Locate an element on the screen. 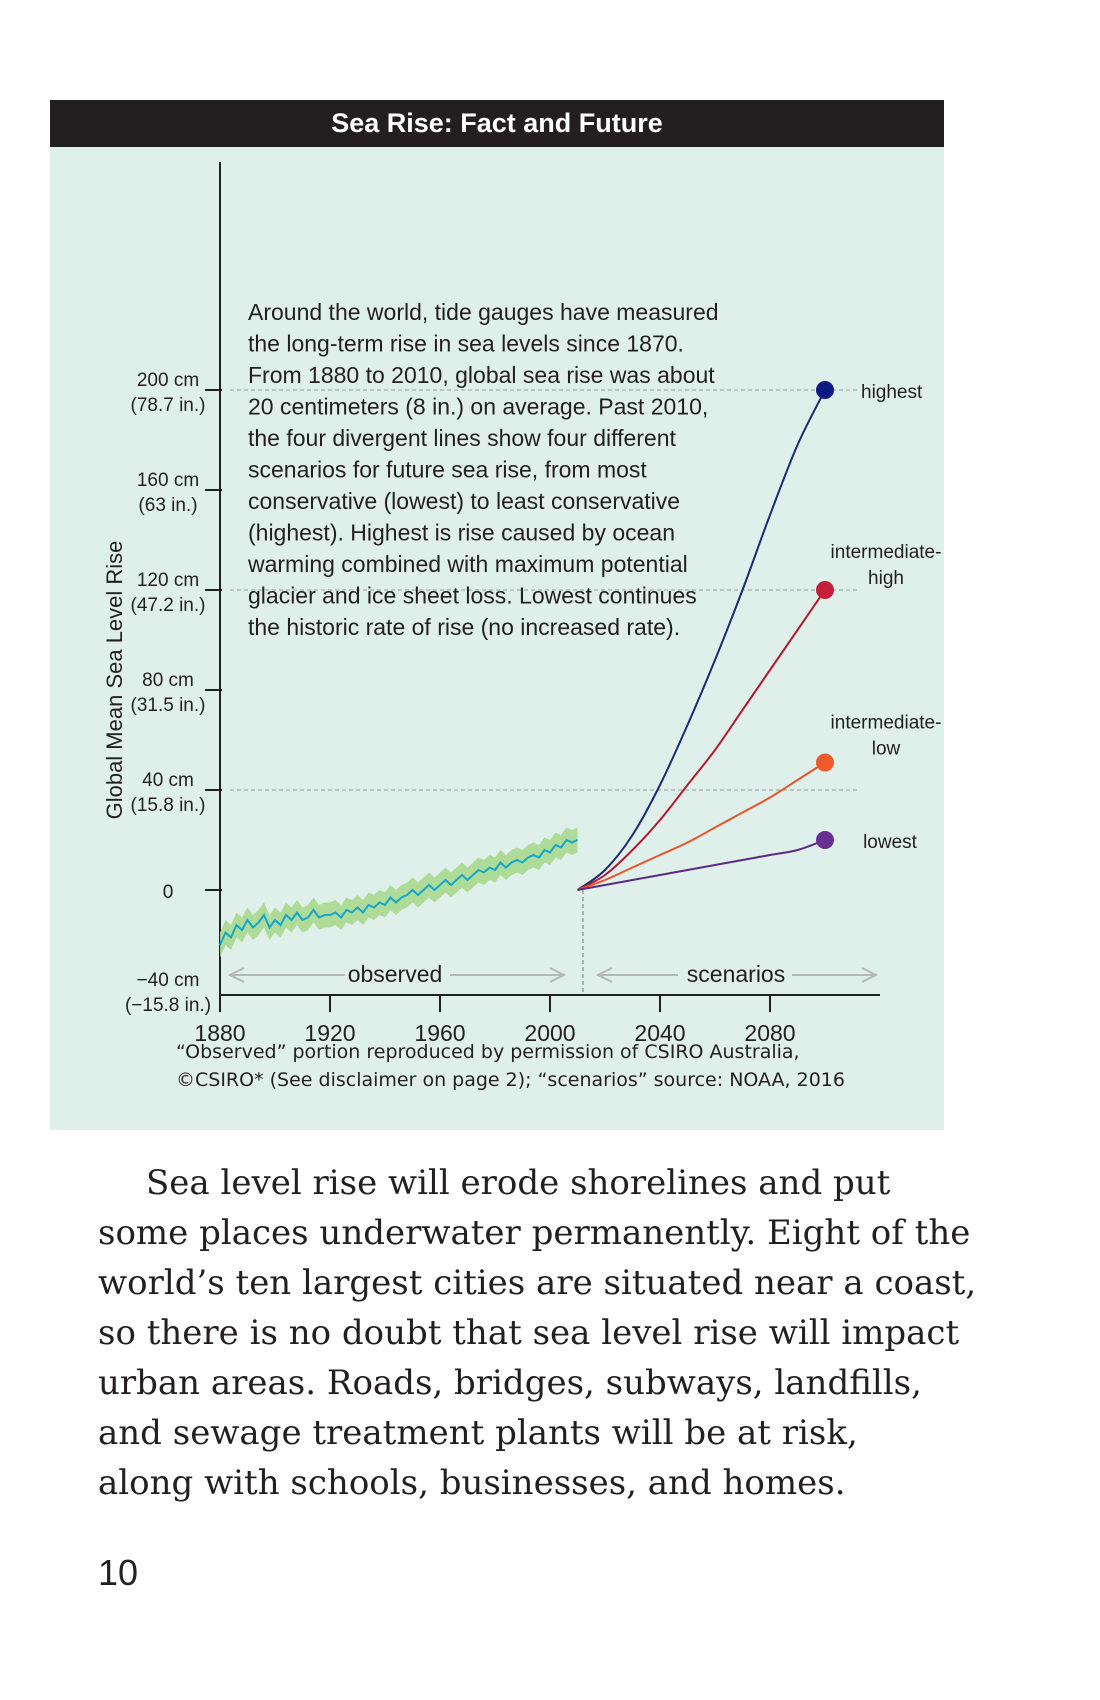 This screenshot has height=1700, width=1100. observed-arrow-left-head is located at coordinates (236, 975).